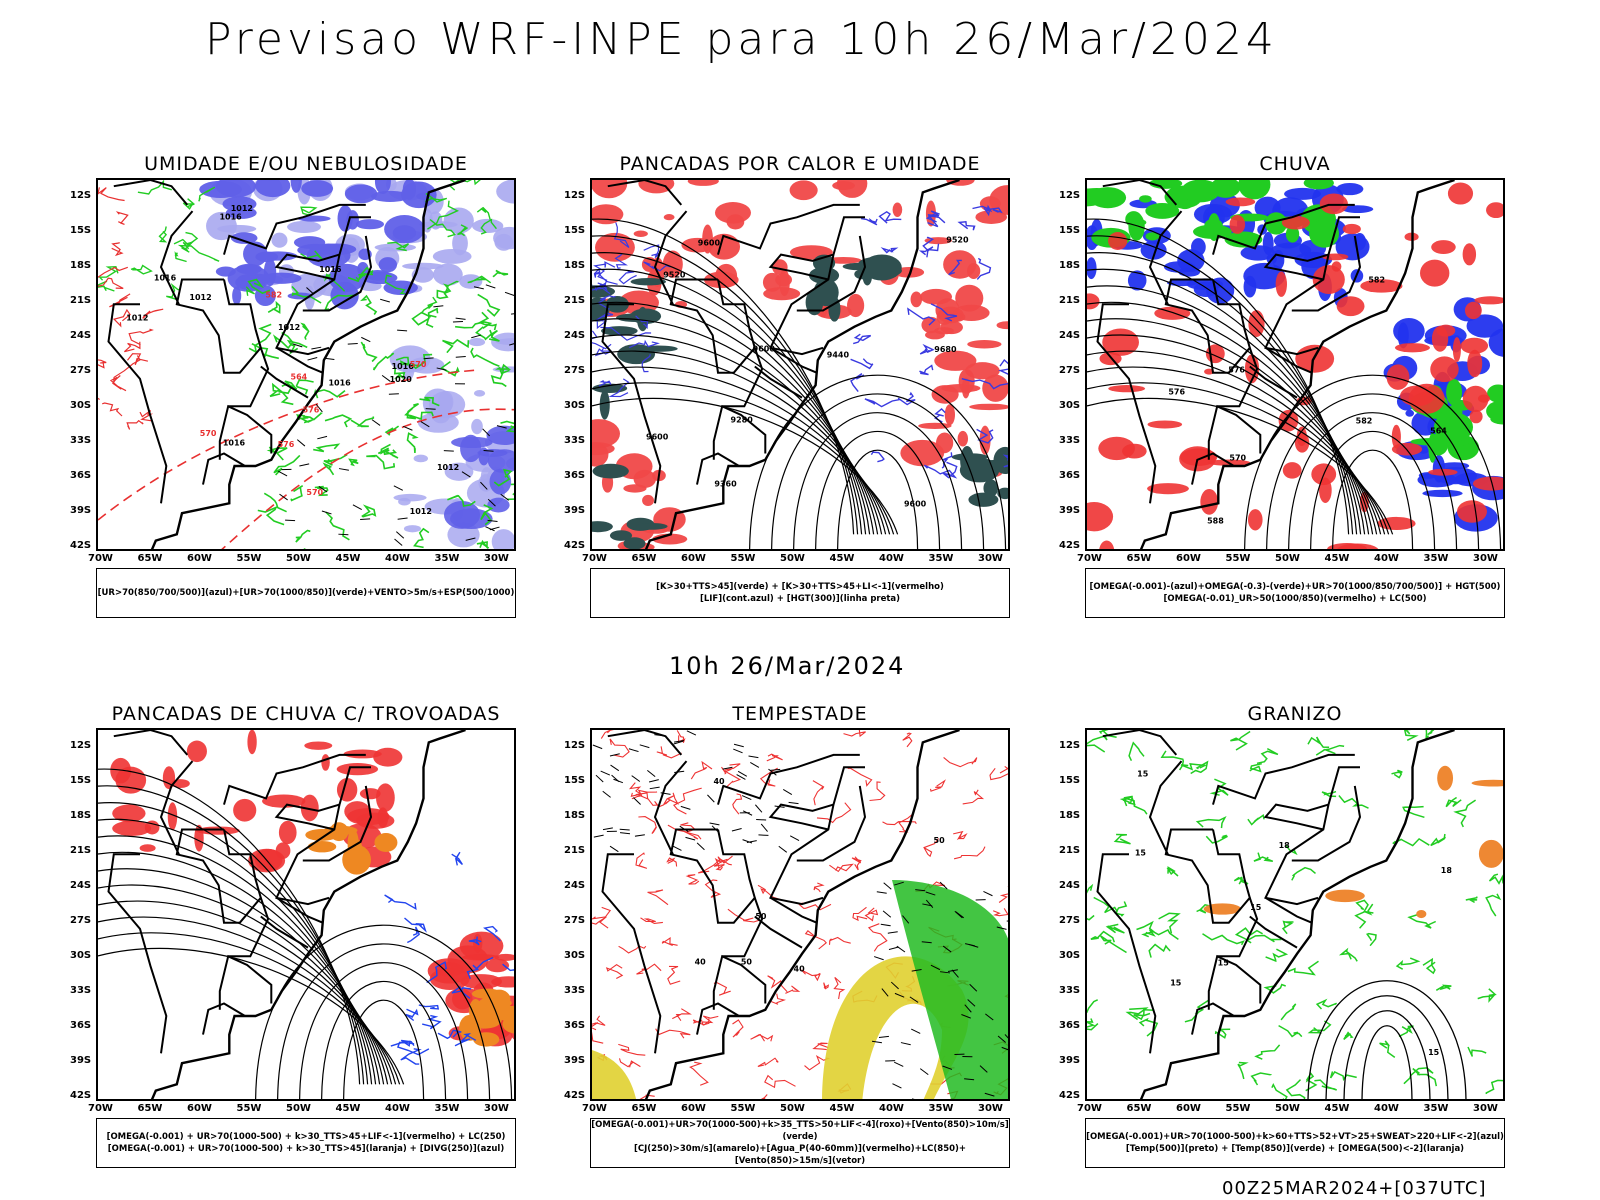 The width and height of the screenshot is (1600, 1200). What do you see at coordinates (1295, 714) in the screenshot?
I see `panel-title: GRANIZO` at bounding box center [1295, 714].